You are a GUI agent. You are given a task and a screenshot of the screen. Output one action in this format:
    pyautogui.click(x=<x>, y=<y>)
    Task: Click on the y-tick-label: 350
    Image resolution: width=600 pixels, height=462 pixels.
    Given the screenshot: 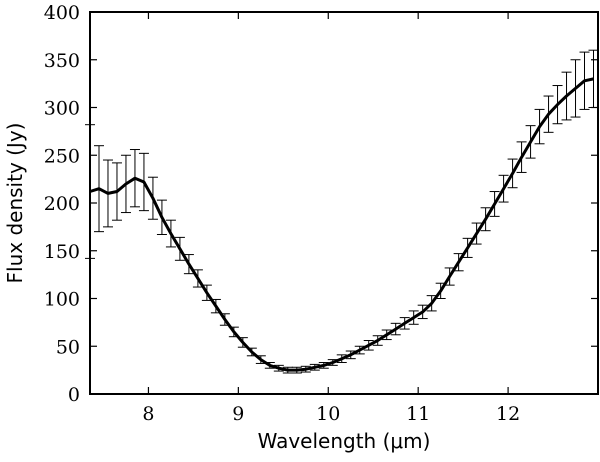 What is the action you would take?
    pyautogui.click(x=62, y=61)
    